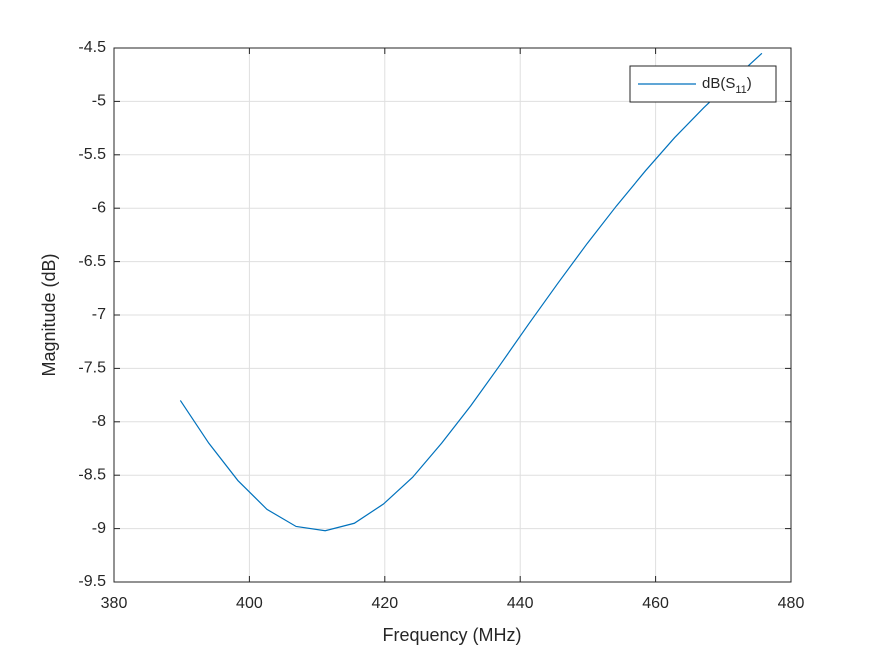  I want to click on y-tick-label: -4.5, so click(92, 47).